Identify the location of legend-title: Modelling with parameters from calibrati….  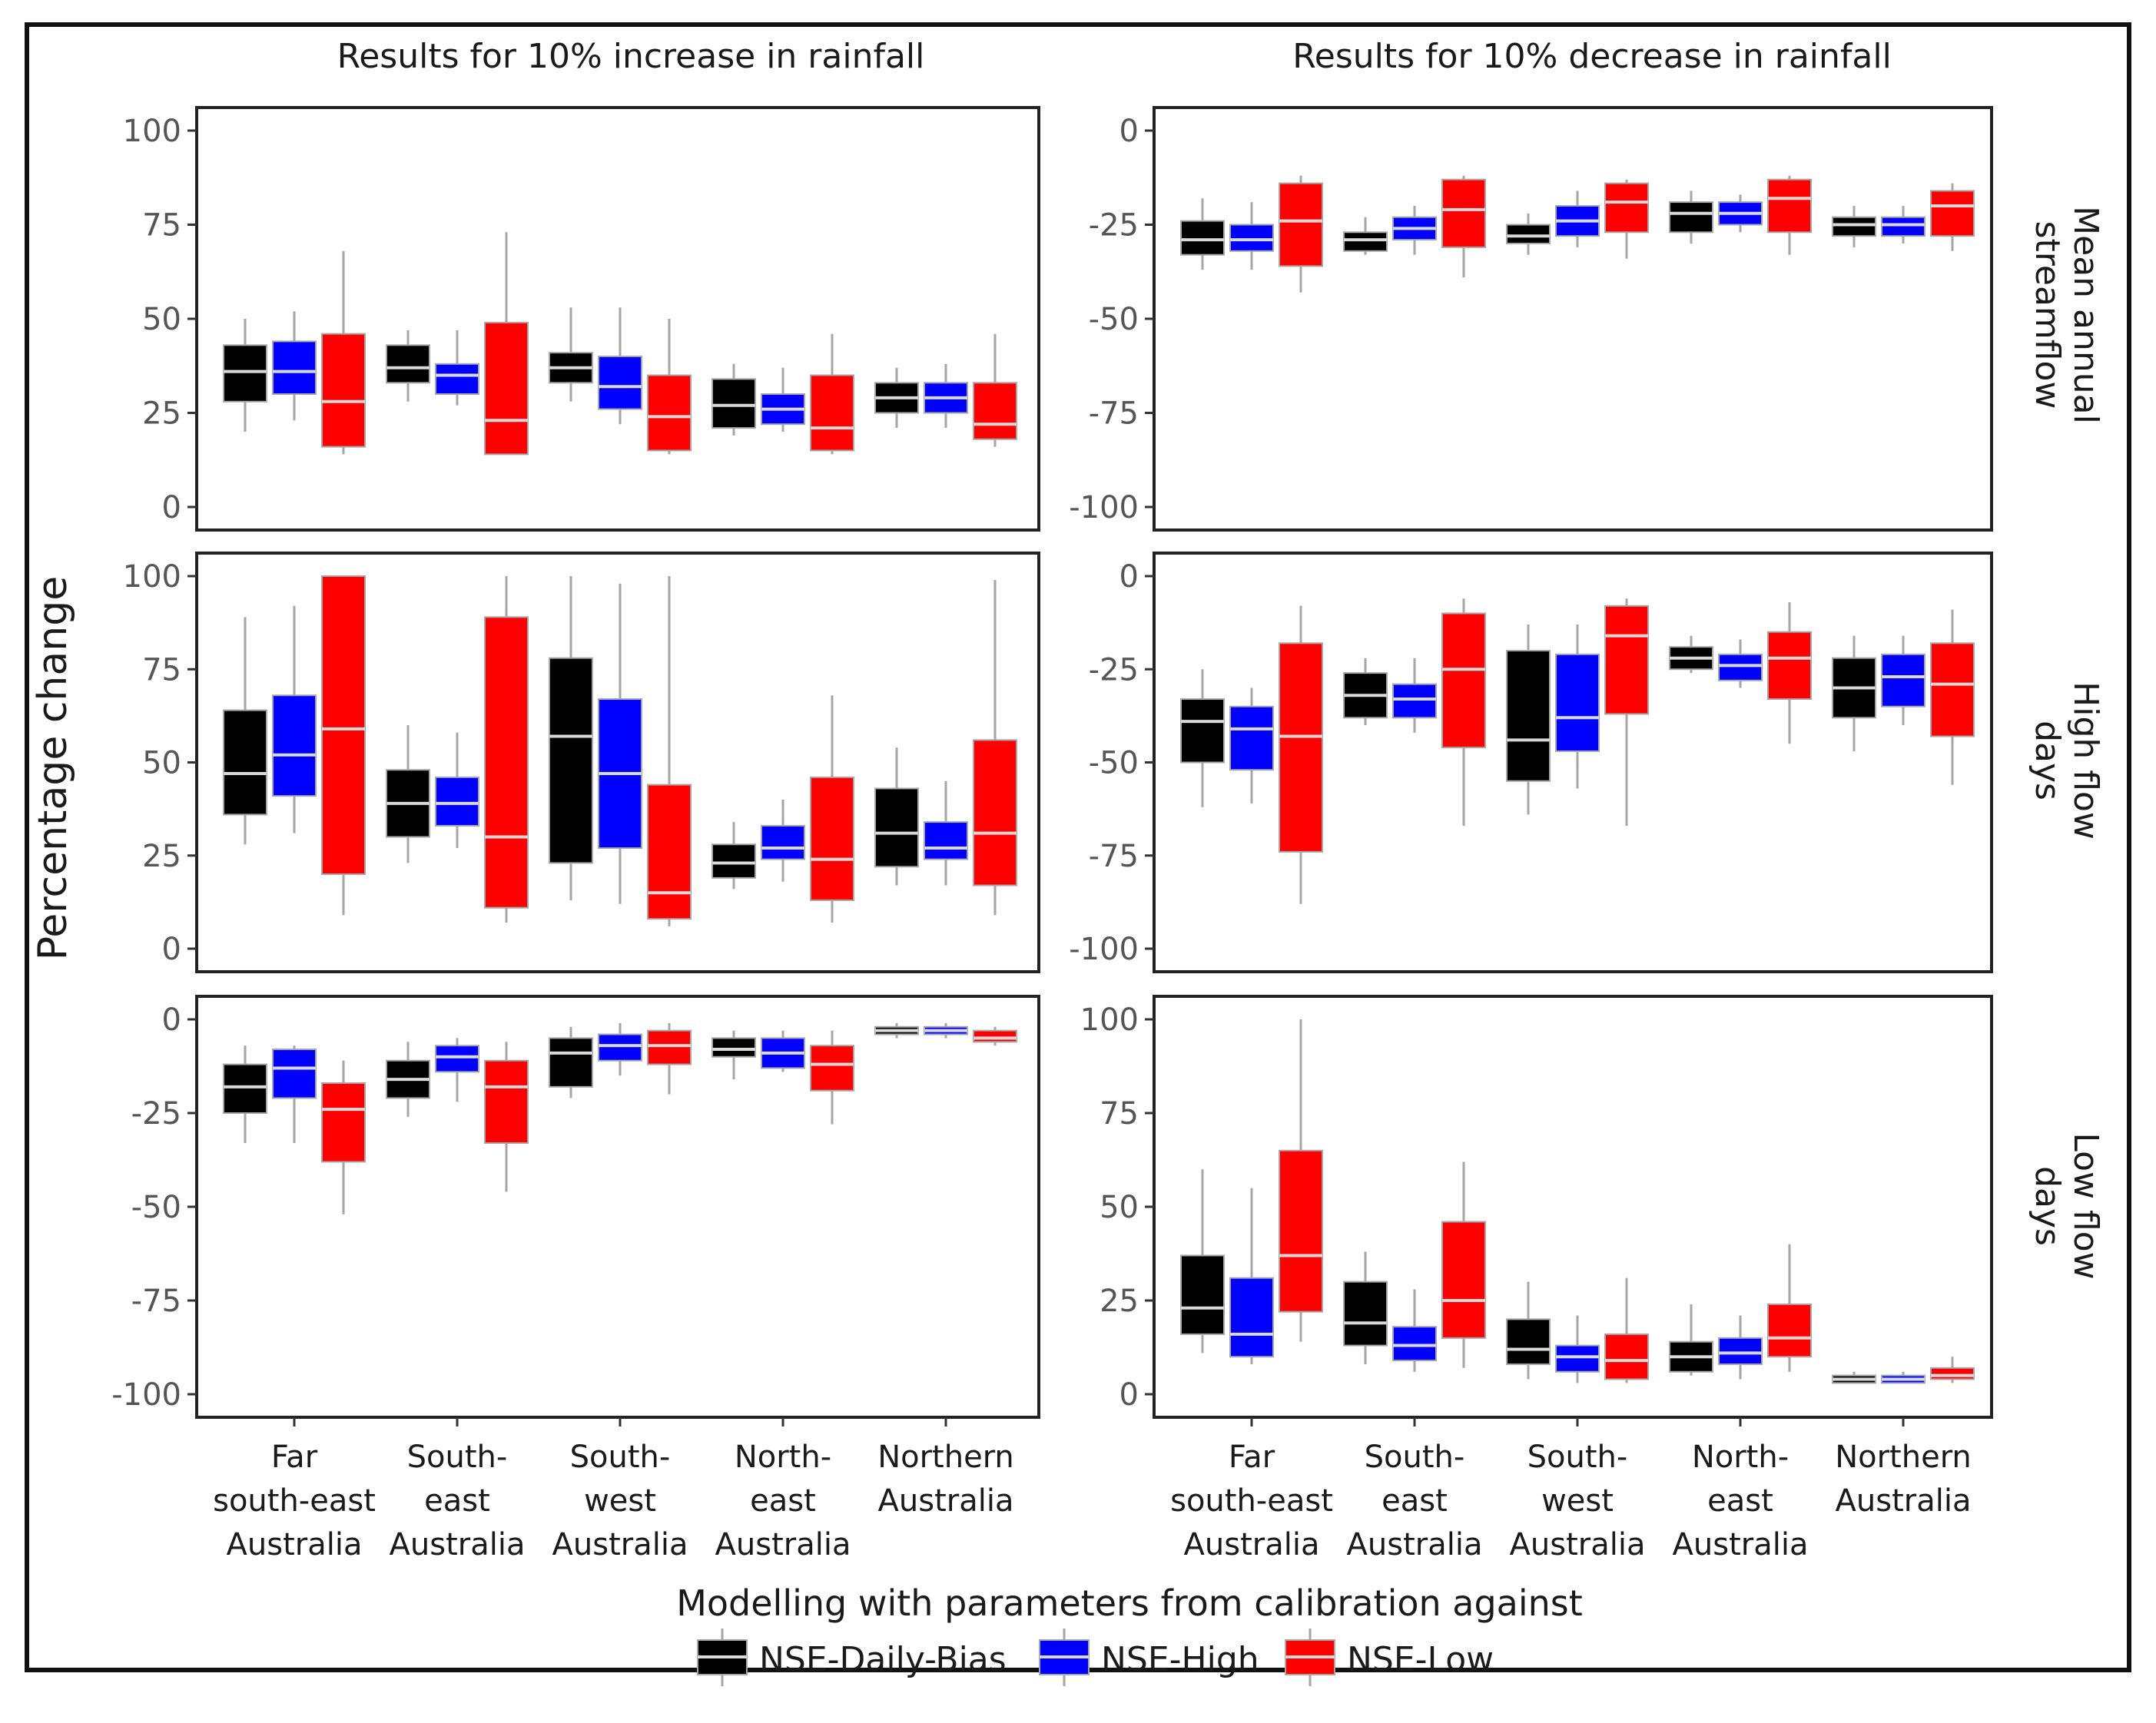
(1129, 1603).